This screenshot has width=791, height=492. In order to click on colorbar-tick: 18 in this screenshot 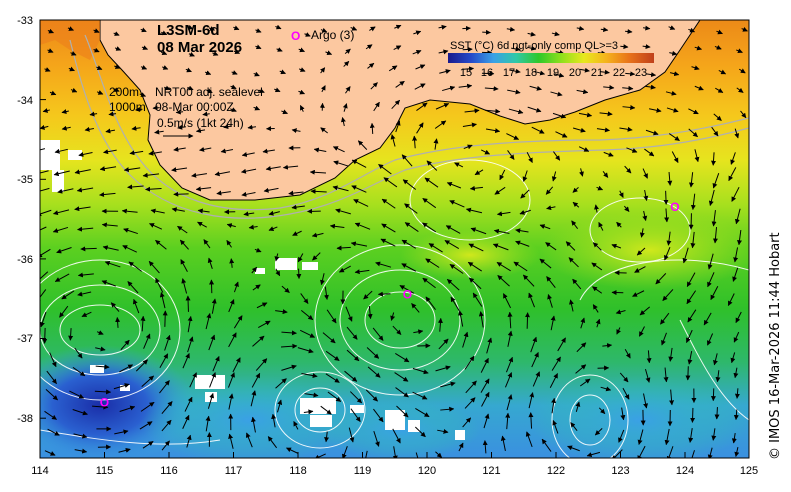, I will do `click(531, 73)`.